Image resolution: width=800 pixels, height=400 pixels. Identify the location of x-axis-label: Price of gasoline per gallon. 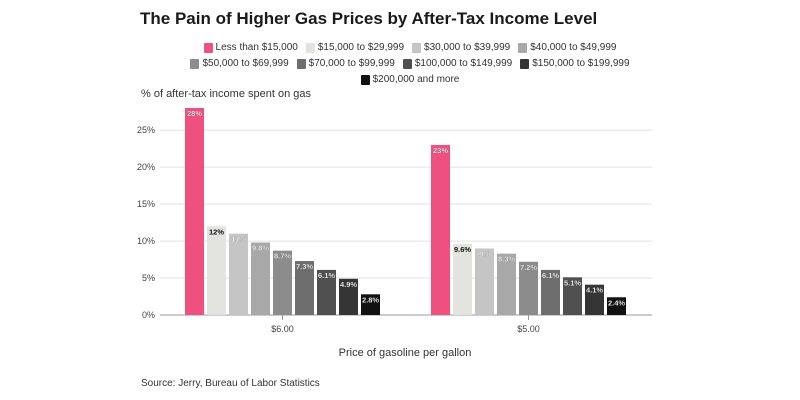
(405, 353).